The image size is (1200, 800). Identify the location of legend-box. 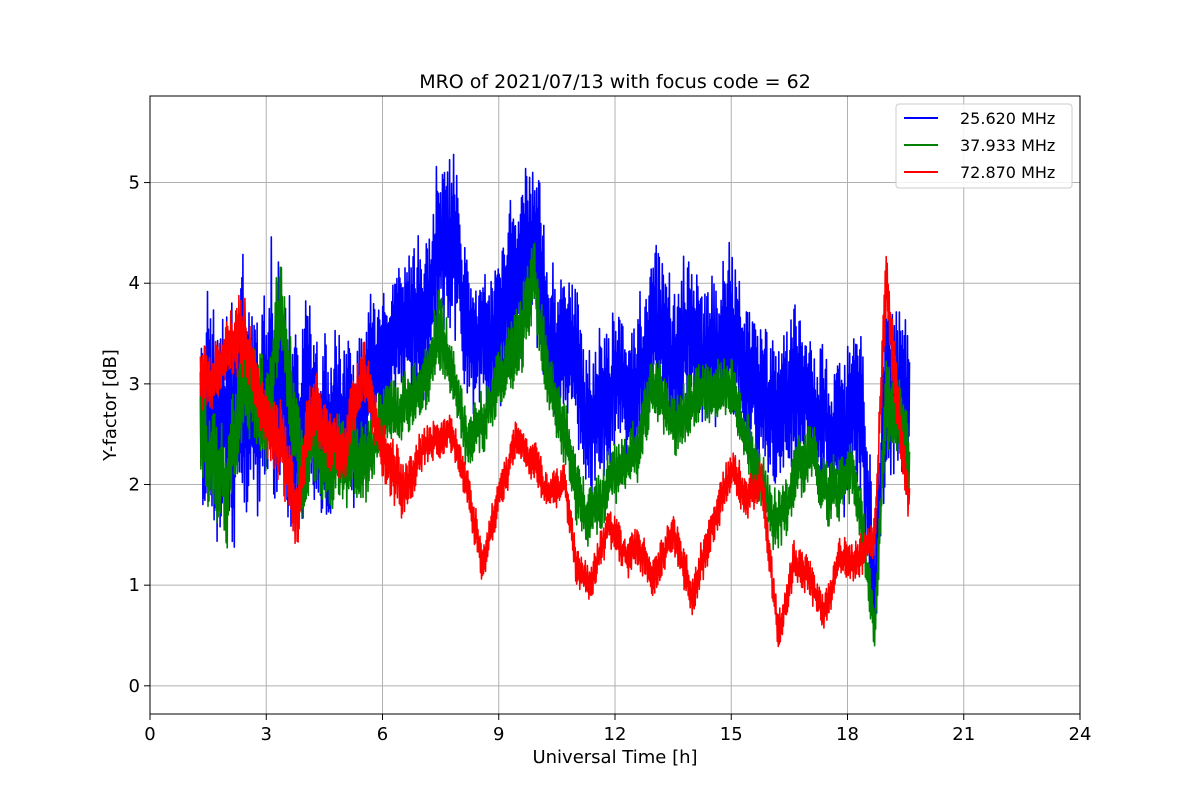
(984, 146).